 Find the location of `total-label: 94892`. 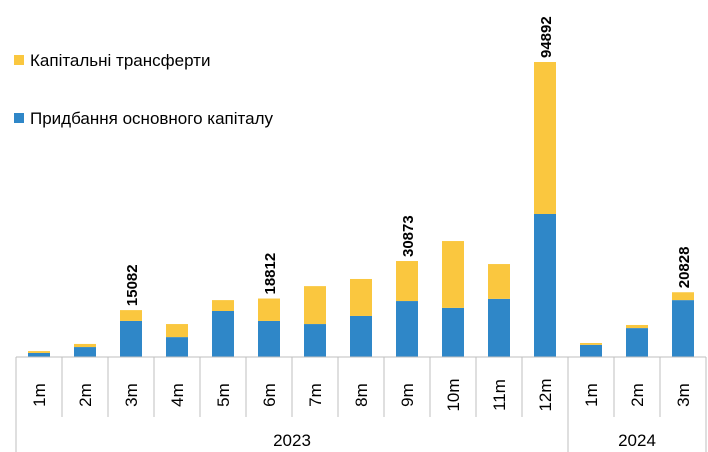

total-label: 94892 is located at coordinates (546, 37).